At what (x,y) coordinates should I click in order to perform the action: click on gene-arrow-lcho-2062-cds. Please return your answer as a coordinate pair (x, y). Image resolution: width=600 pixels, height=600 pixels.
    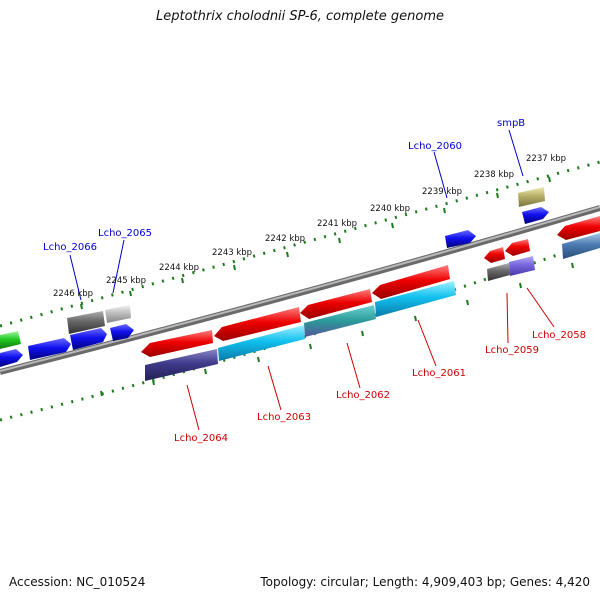
    Looking at the image, I should click on (340, 321).